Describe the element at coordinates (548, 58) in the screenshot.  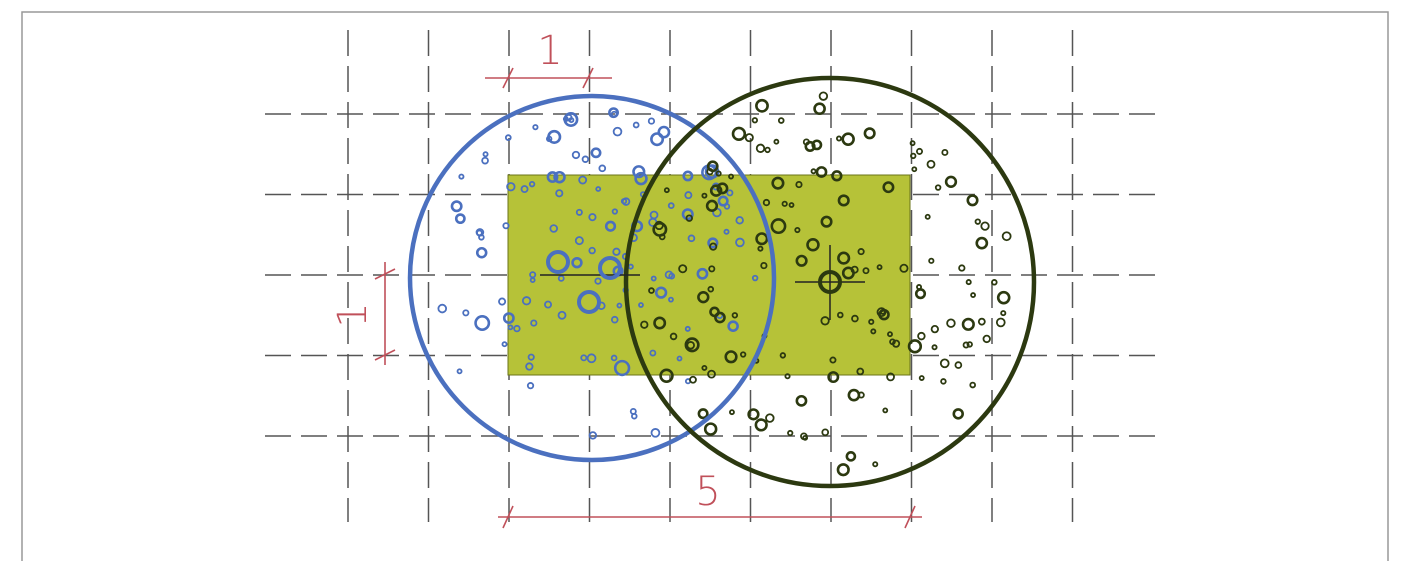
I see `dimension-top: 1` at that location.